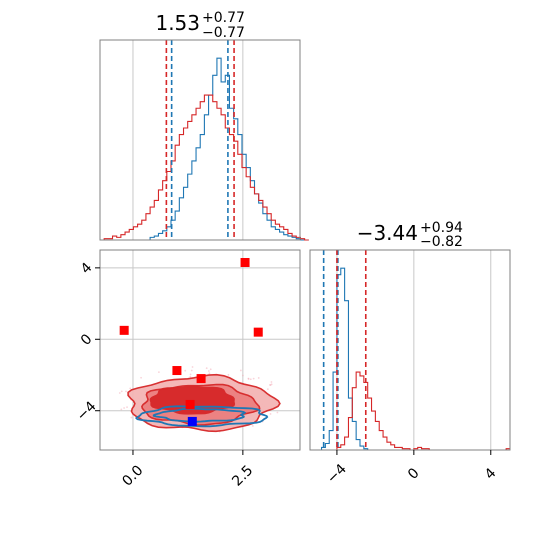 The image size is (550, 550). What do you see at coordinates (242, 475) in the screenshot?
I see `x-tick-label: 2.5` at bounding box center [242, 475].